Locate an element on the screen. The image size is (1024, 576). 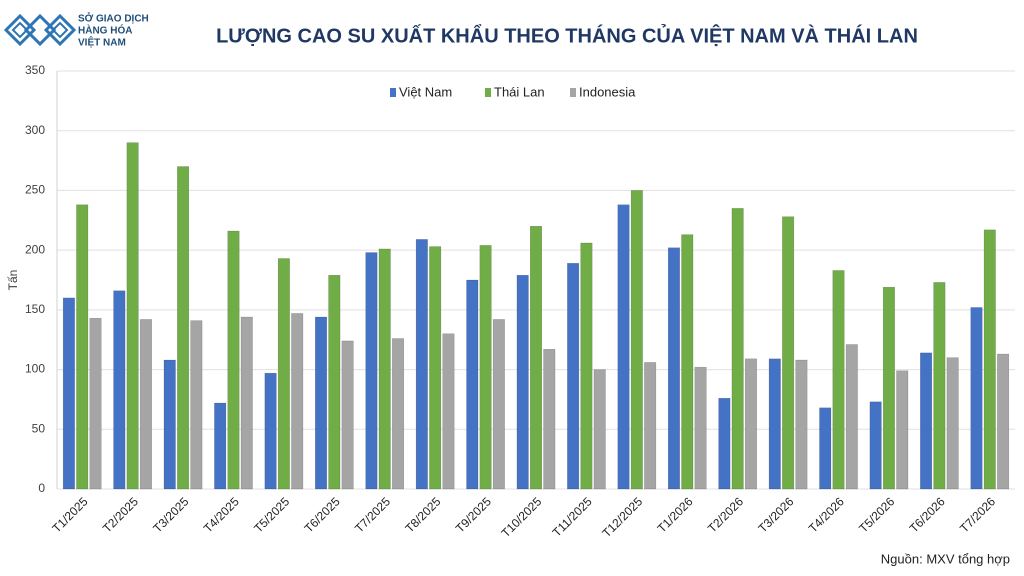
x-tick-label: T9/2025 is located at coordinates (473, 514).